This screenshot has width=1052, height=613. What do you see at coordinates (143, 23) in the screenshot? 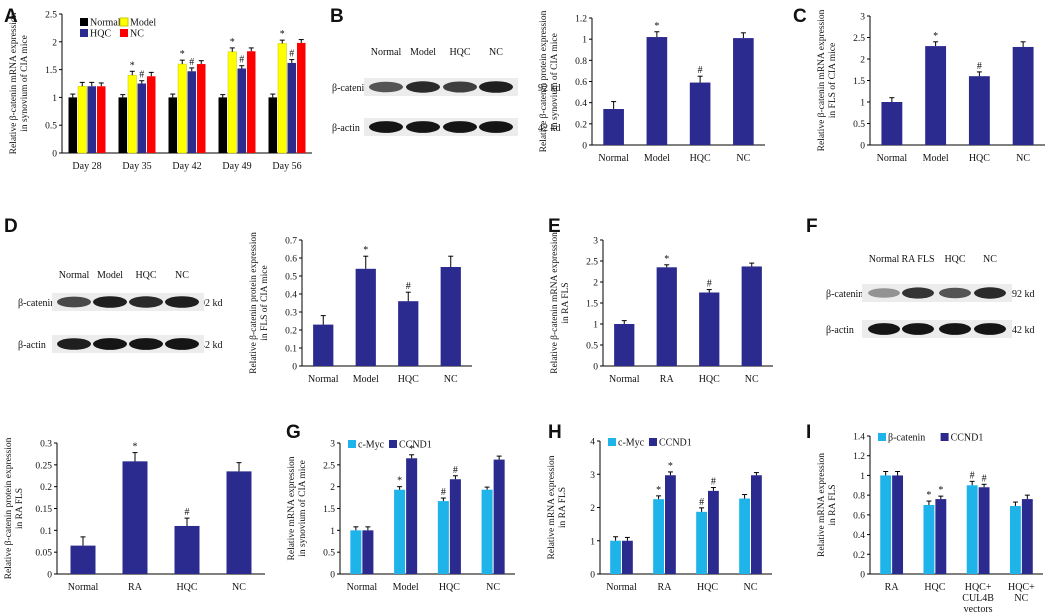
I see `legend-label: Model` at bounding box center [143, 23].